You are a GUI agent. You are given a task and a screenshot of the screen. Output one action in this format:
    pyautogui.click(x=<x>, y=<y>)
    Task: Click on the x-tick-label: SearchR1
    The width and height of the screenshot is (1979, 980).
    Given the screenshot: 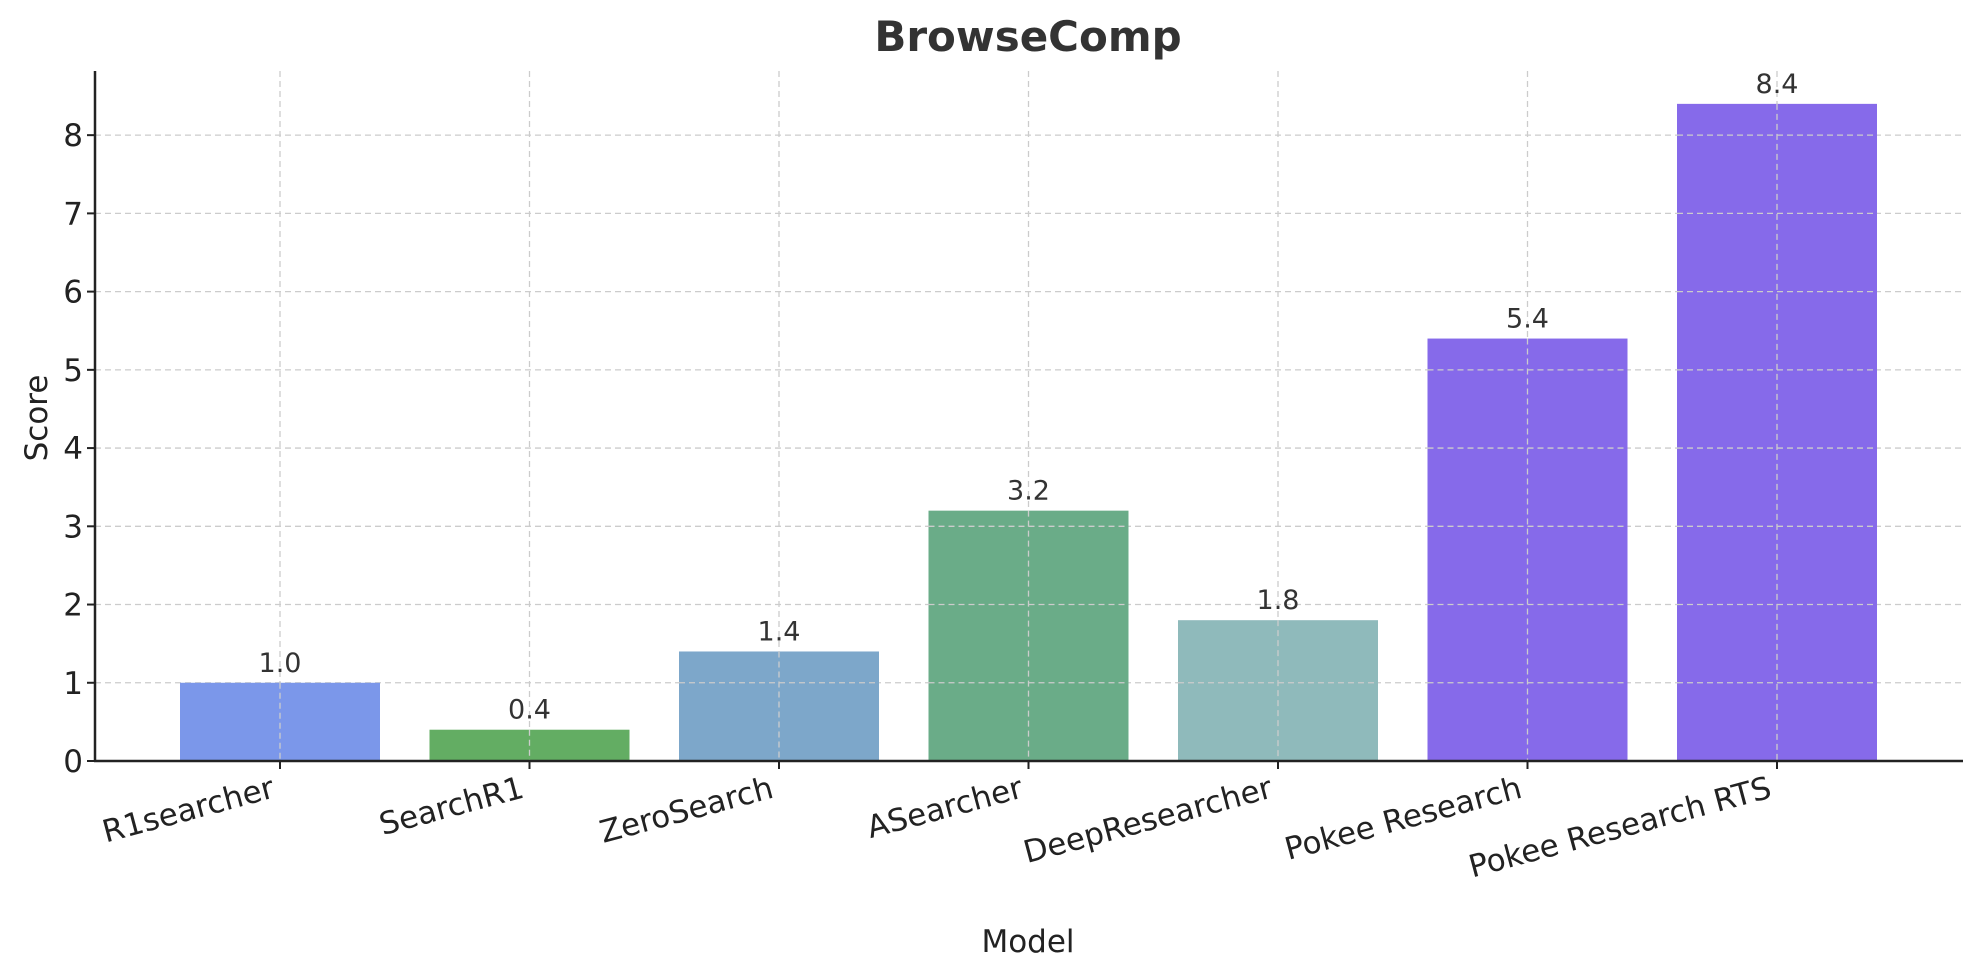 What is the action you would take?
    pyautogui.click(x=452, y=806)
    